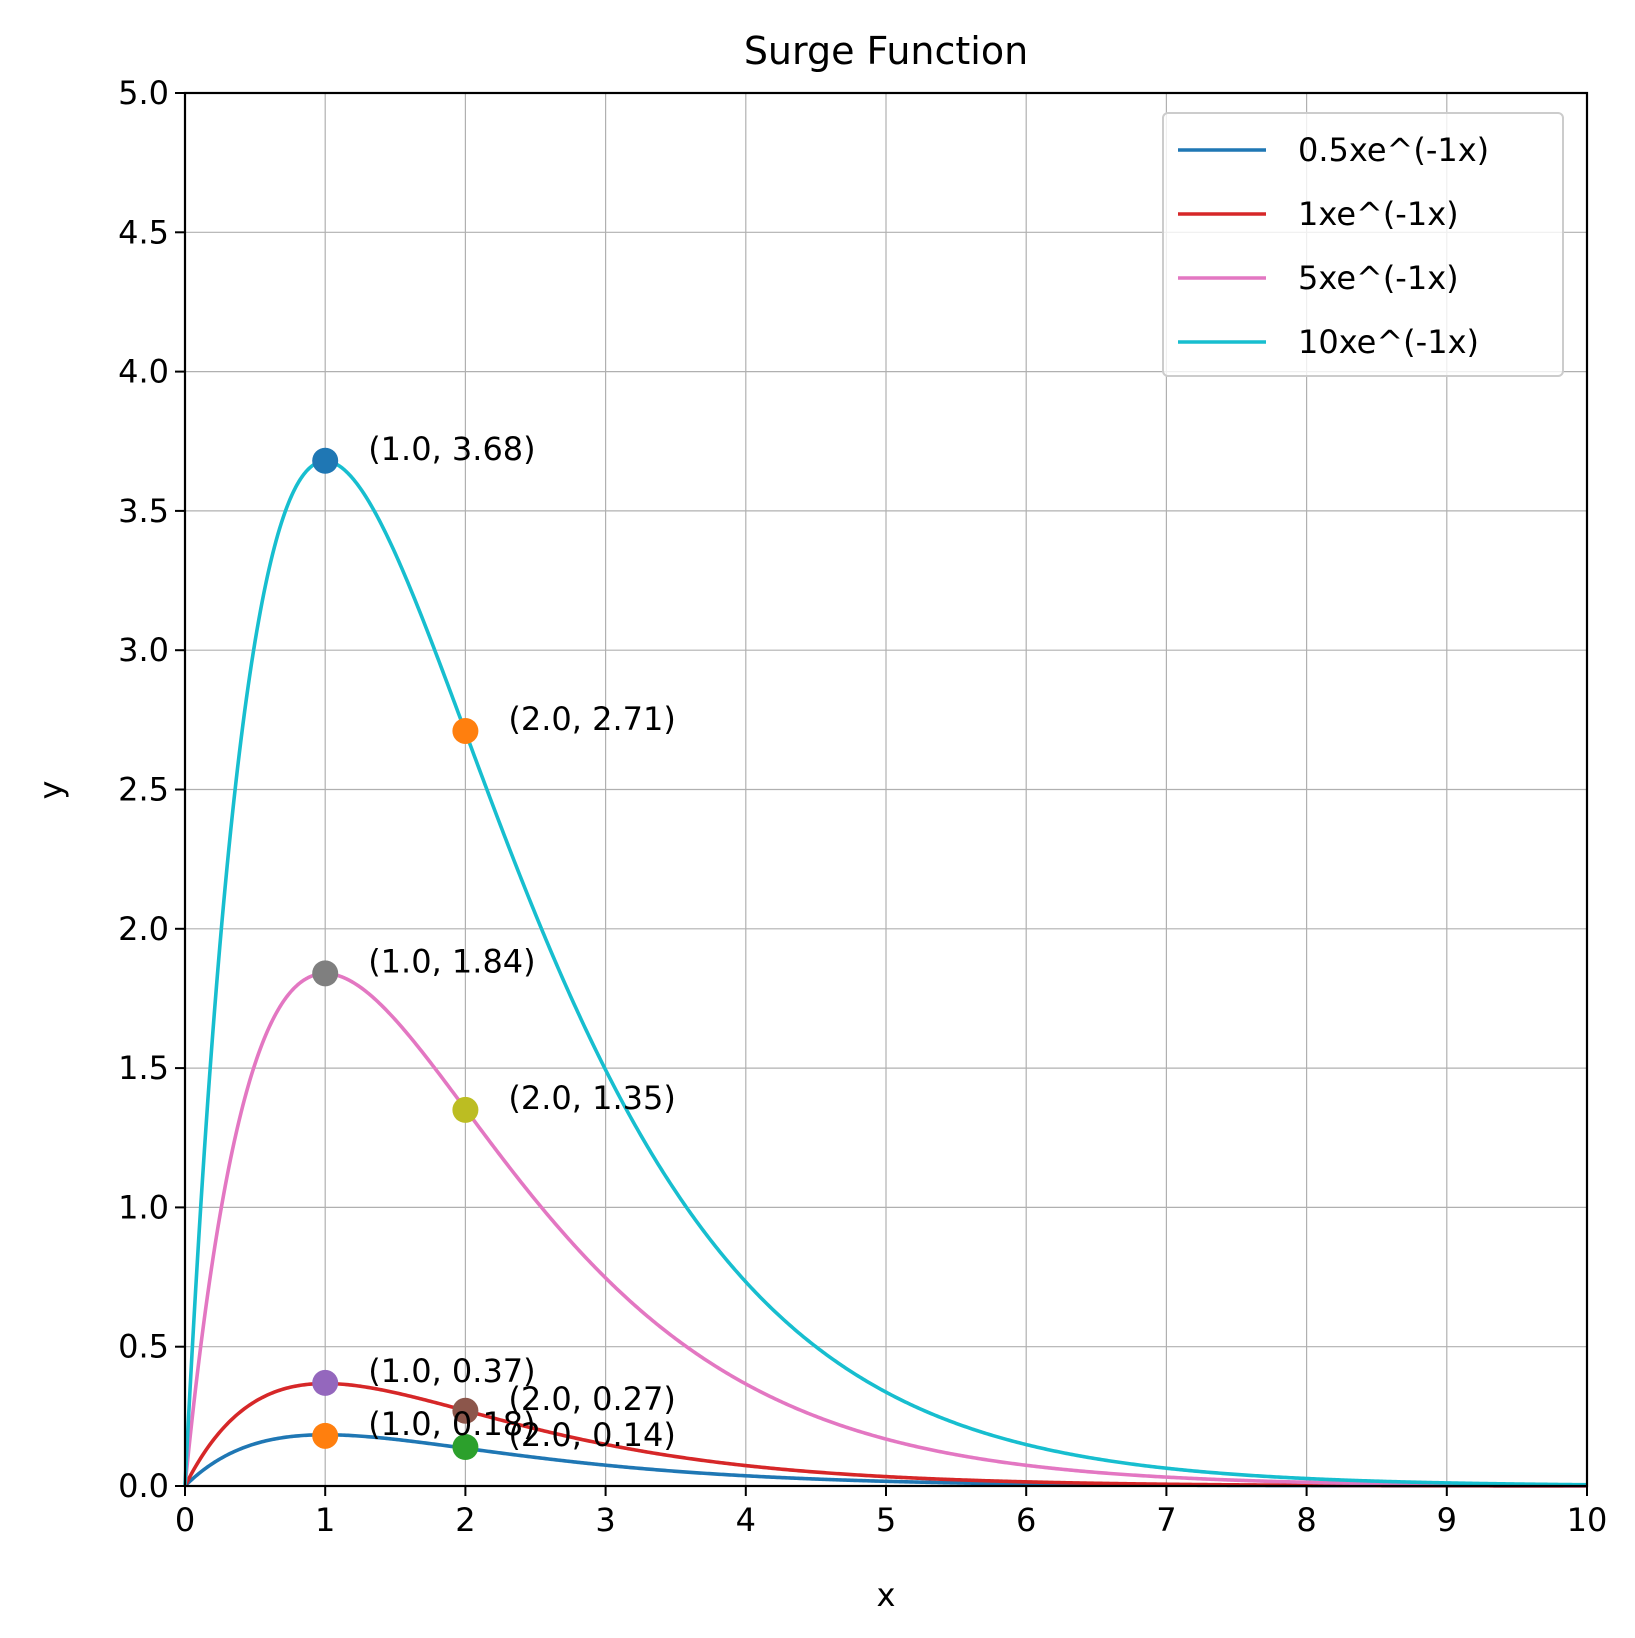  Describe the element at coordinates (1587, 1520) in the screenshot. I see `x-tick-label: 10` at that location.